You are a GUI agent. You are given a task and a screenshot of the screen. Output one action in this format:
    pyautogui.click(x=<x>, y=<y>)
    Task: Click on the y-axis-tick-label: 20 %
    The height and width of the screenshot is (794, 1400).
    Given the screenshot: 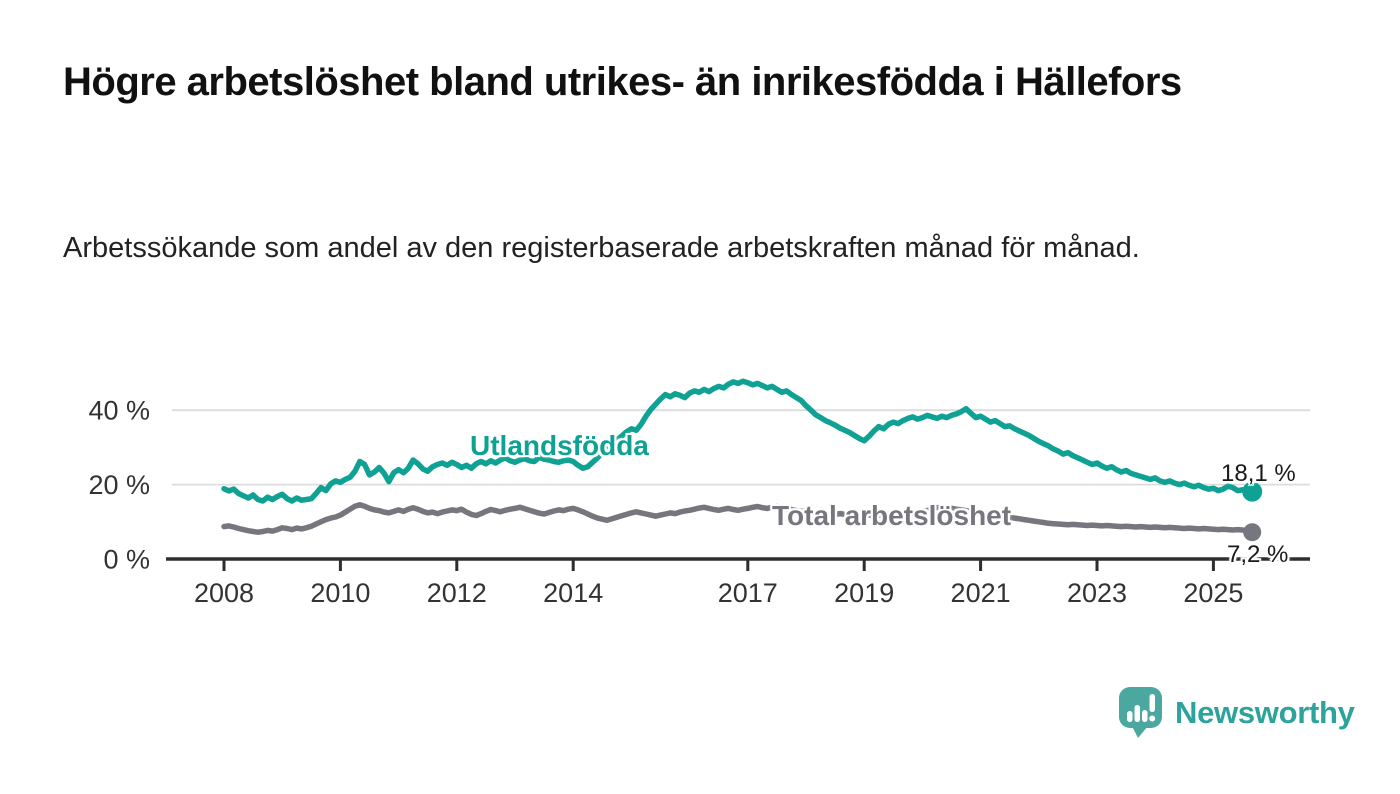 What is the action you would take?
    pyautogui.click(x=119, y=485)
    